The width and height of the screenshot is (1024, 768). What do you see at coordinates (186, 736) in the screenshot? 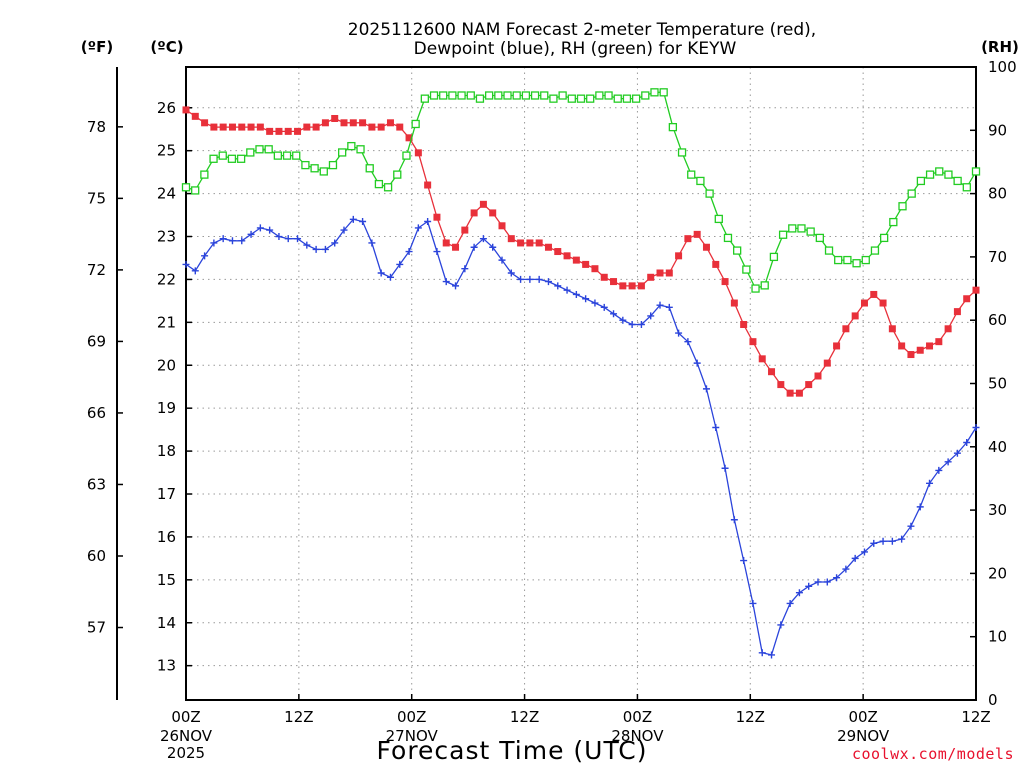
I see `x-tick-date-0: 26NOV` at bounding box center [186, 736].